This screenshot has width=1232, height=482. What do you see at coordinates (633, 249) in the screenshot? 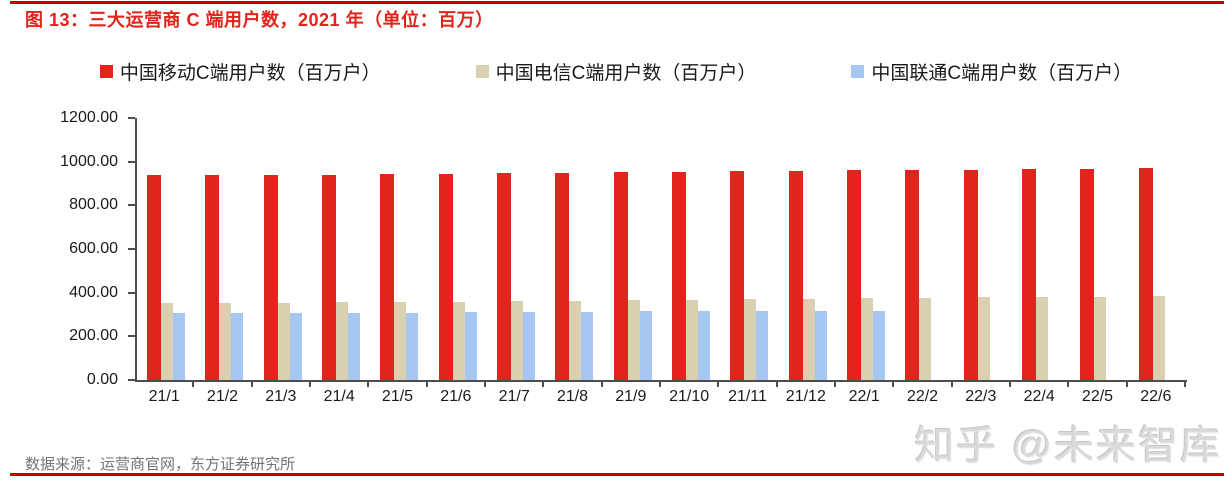
I see `bar-group-21/9` at bounding box center [633, 249].